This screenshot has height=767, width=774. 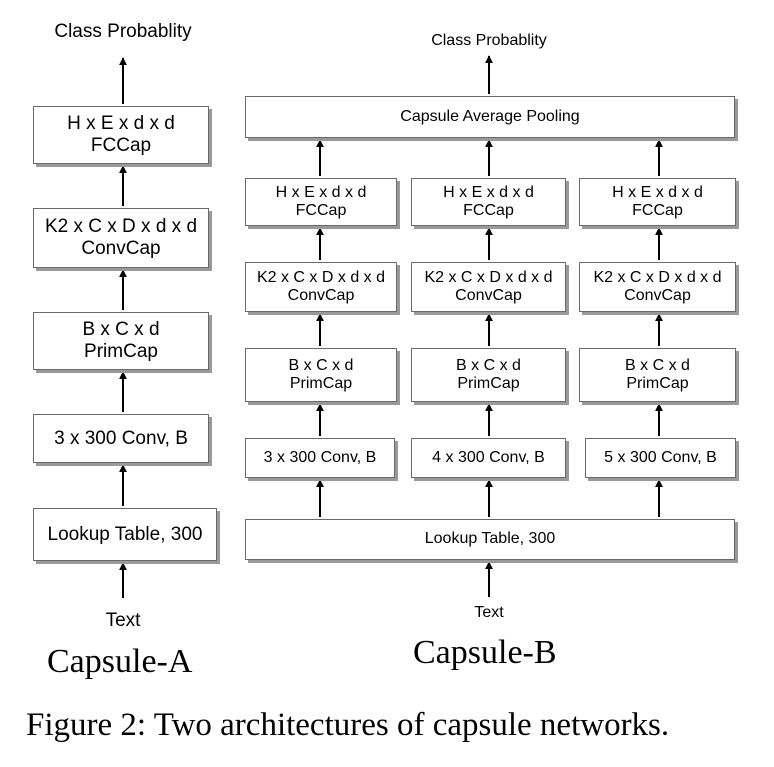 I want to click on capsule-a-output-label: Class Probablity, so click(x=123, y=32).